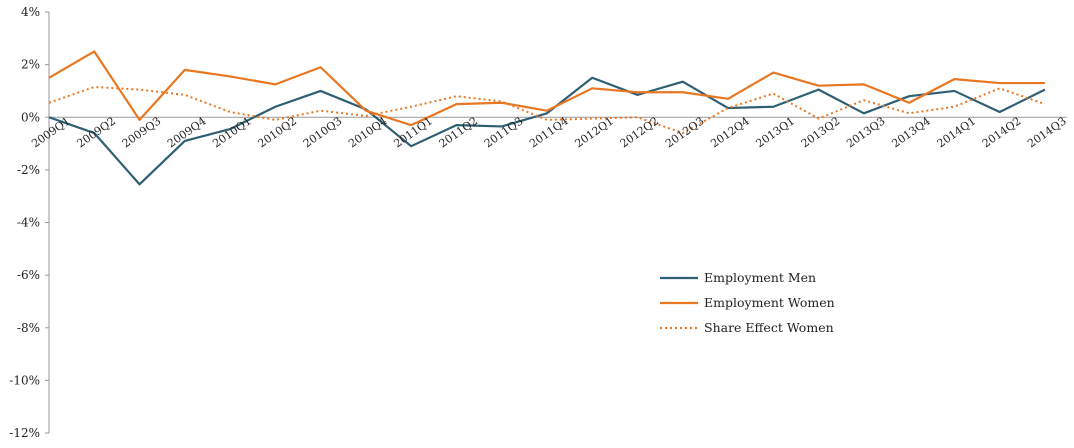 The height and width of the screenshot is (448, 1074). Describe the element at coordinates (30, 65) in the screenshot. I see `y-tick-label: 2%` at that location.